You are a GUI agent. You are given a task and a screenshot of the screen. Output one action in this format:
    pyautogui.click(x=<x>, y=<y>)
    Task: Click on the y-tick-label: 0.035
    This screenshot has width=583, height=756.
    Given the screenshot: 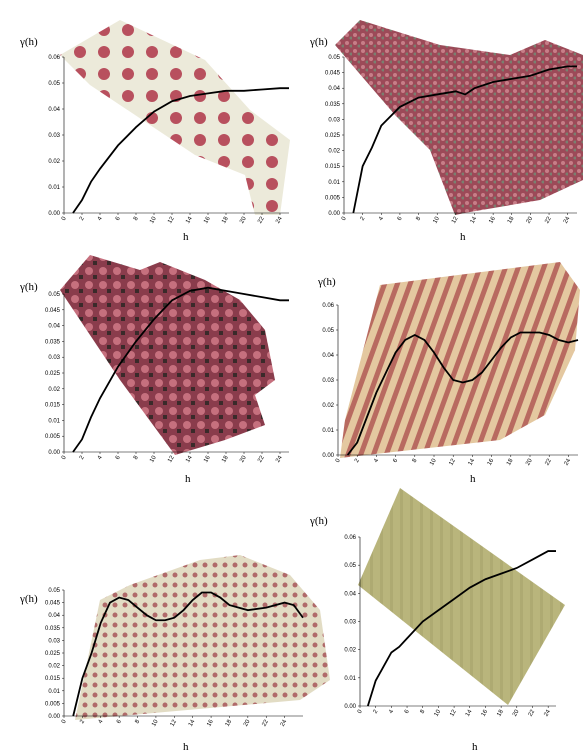 What is the action you would take?
    pyautogui.click(x=333, y=105)
    